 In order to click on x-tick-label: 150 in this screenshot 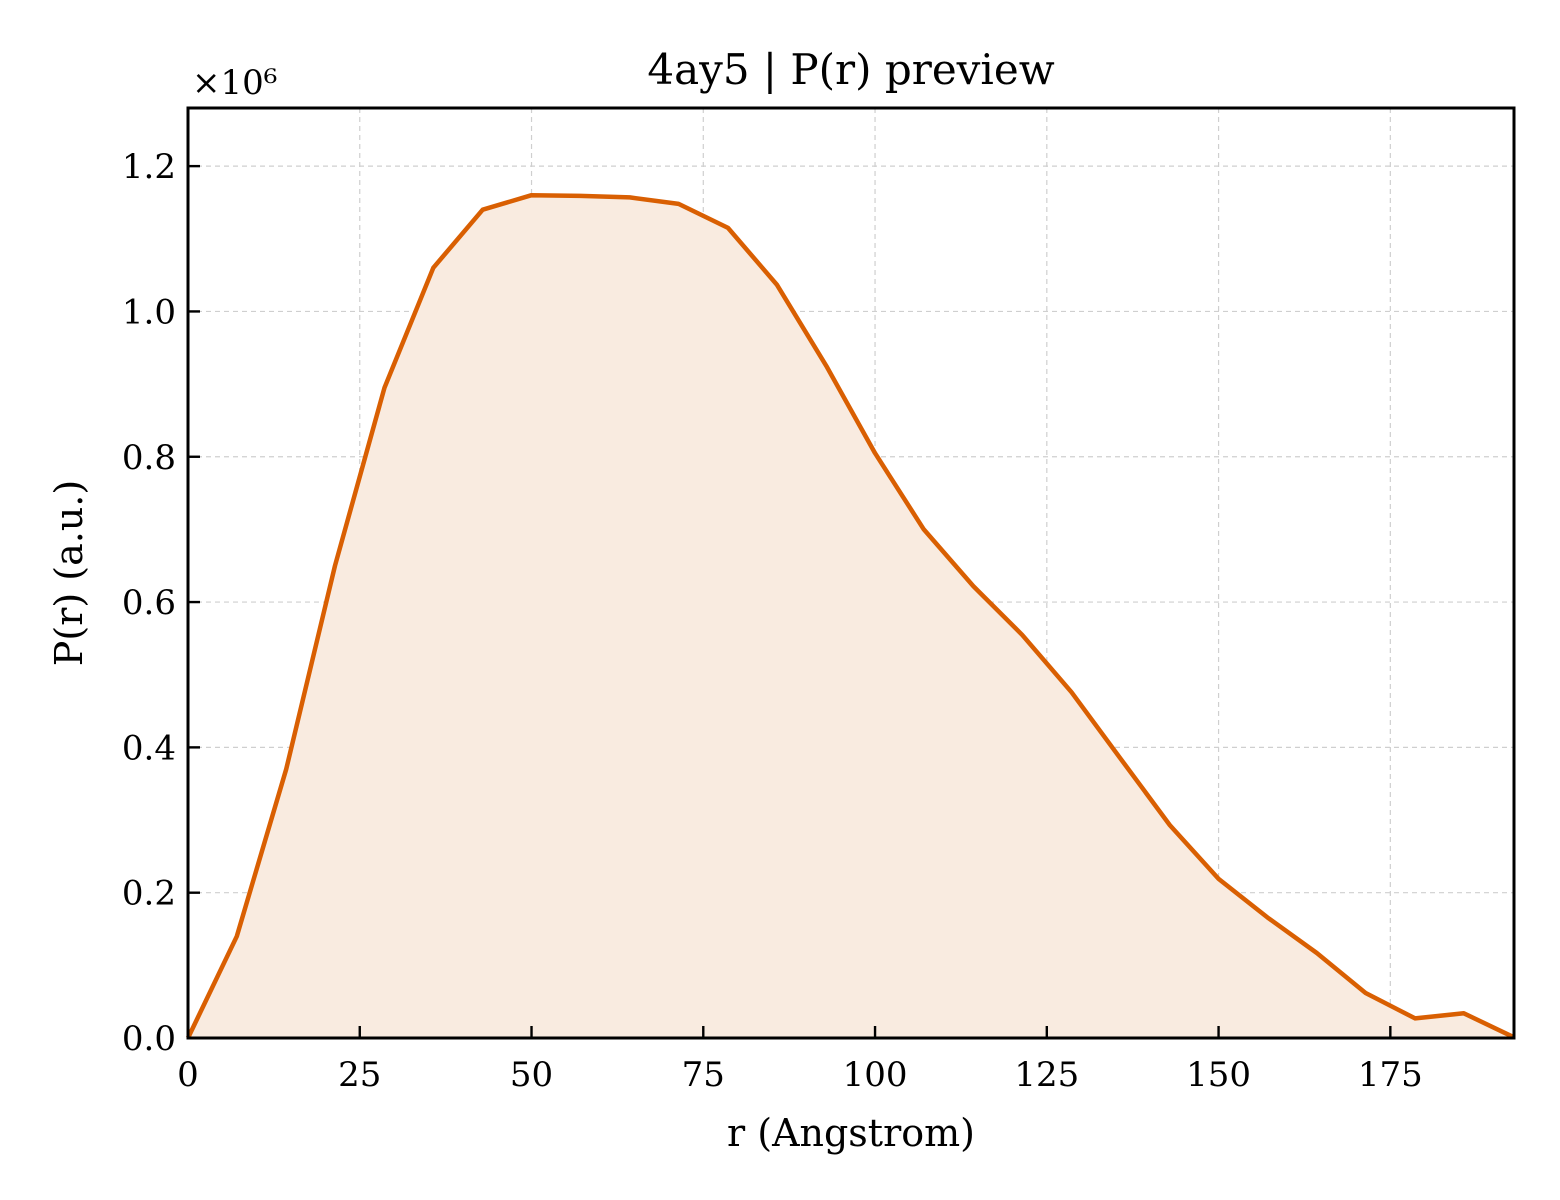, I will do `click(1218, 1075)`.